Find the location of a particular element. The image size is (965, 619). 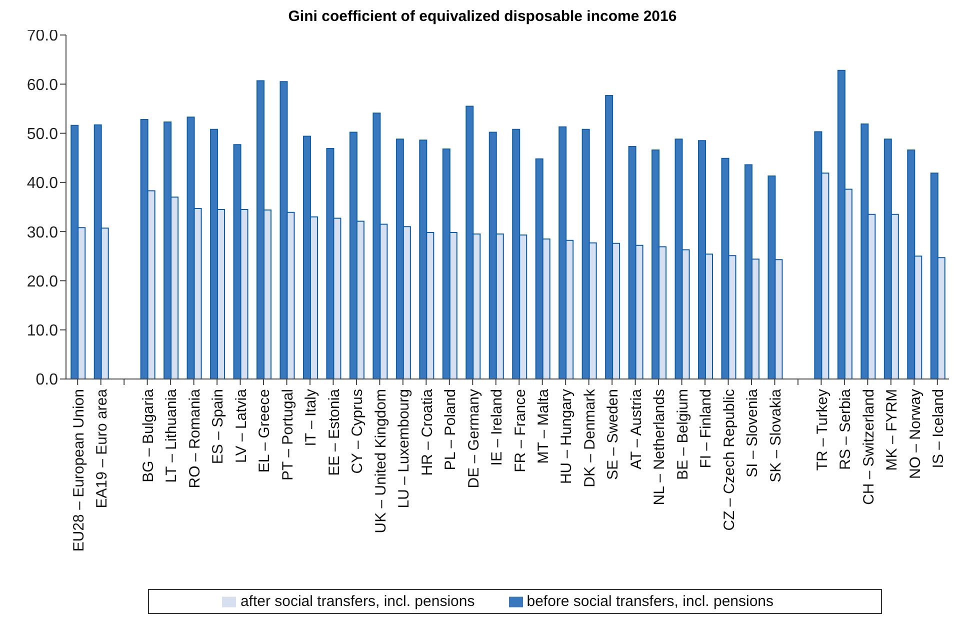

x-tick-label: CY – Cyprus is located at coordinates (357, 431).